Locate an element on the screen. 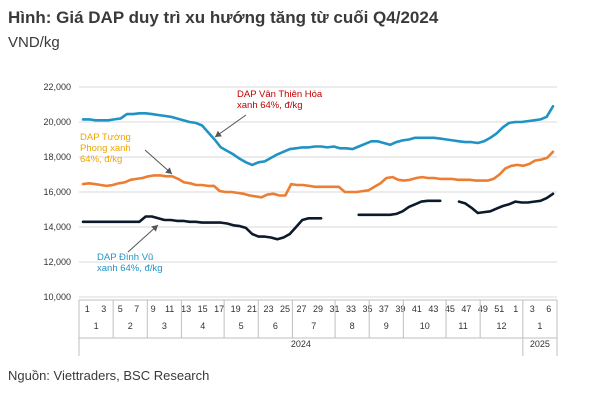  x-tick-label: 43 is located at coordinates (433, 309).